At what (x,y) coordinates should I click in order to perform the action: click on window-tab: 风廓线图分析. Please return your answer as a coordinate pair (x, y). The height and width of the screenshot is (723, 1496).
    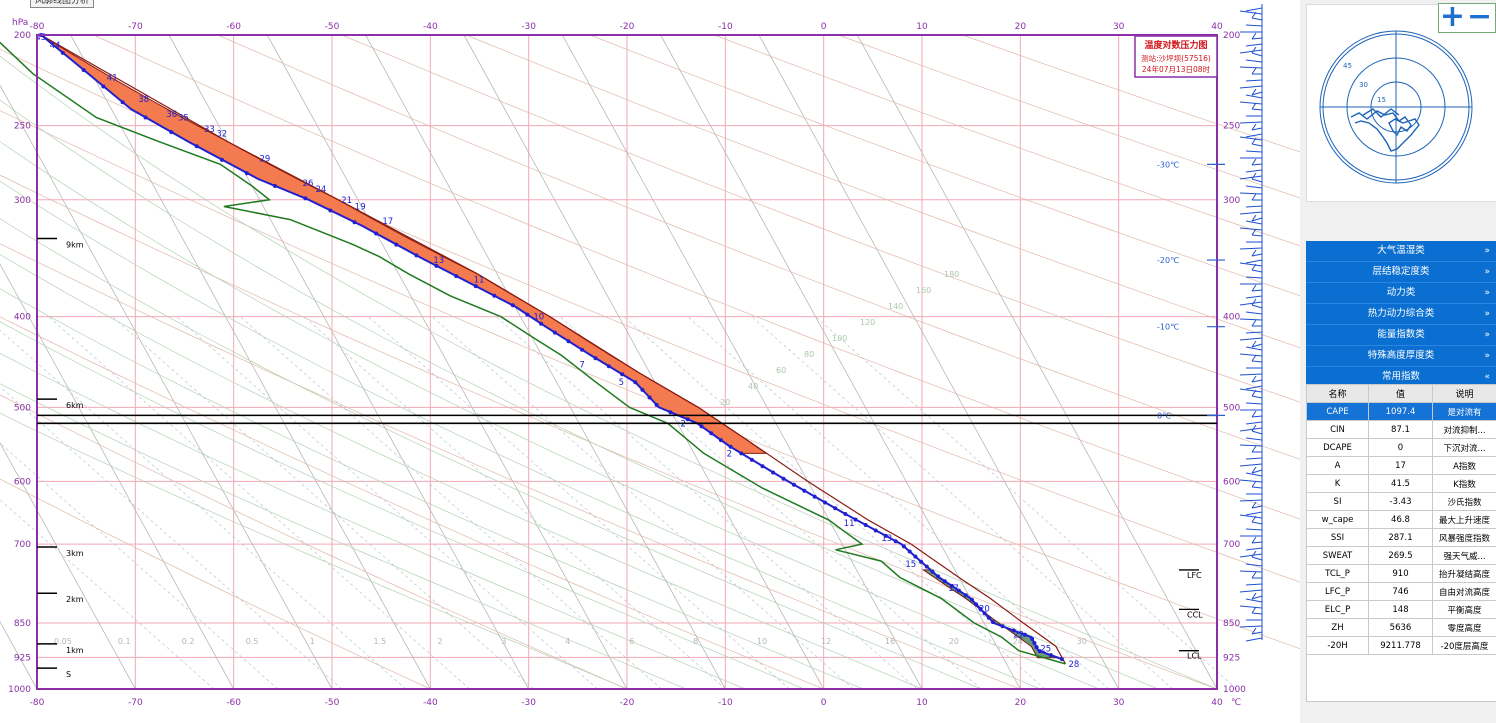
    Looking at the image, I should click on (62, 4).